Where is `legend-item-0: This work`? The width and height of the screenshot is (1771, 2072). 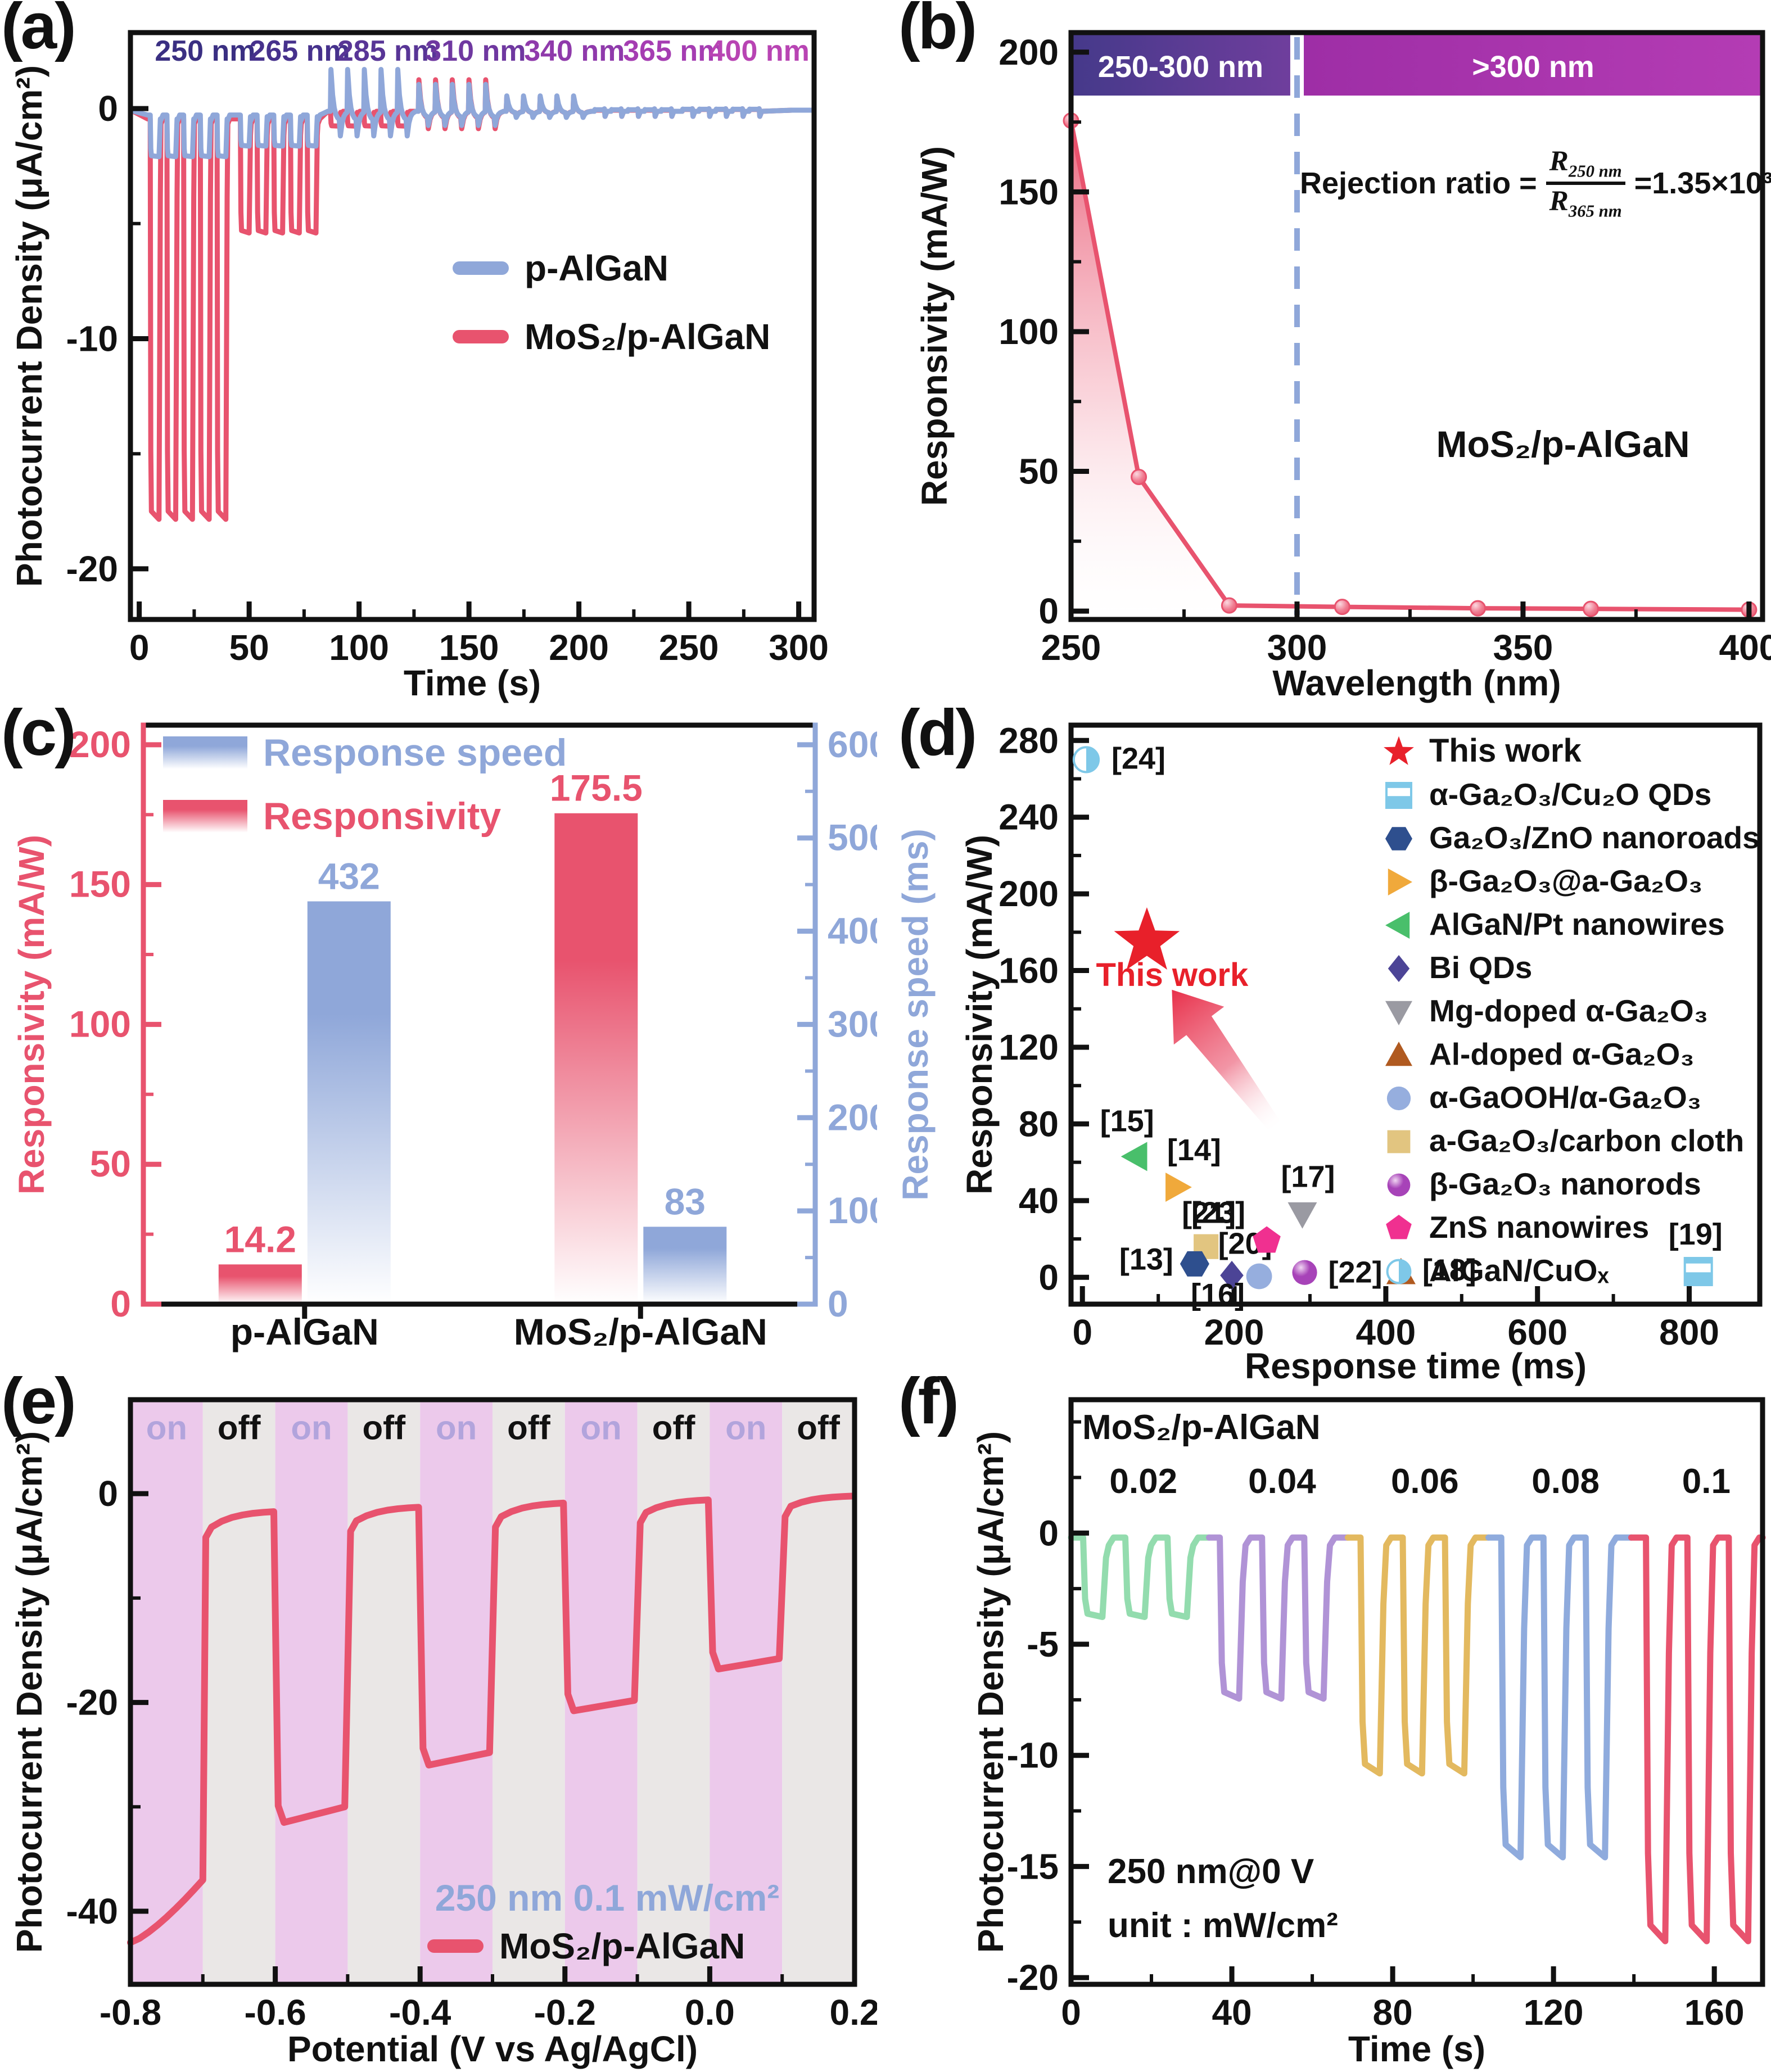 legend-item-0: This work is located at coordinates (1571, 750).